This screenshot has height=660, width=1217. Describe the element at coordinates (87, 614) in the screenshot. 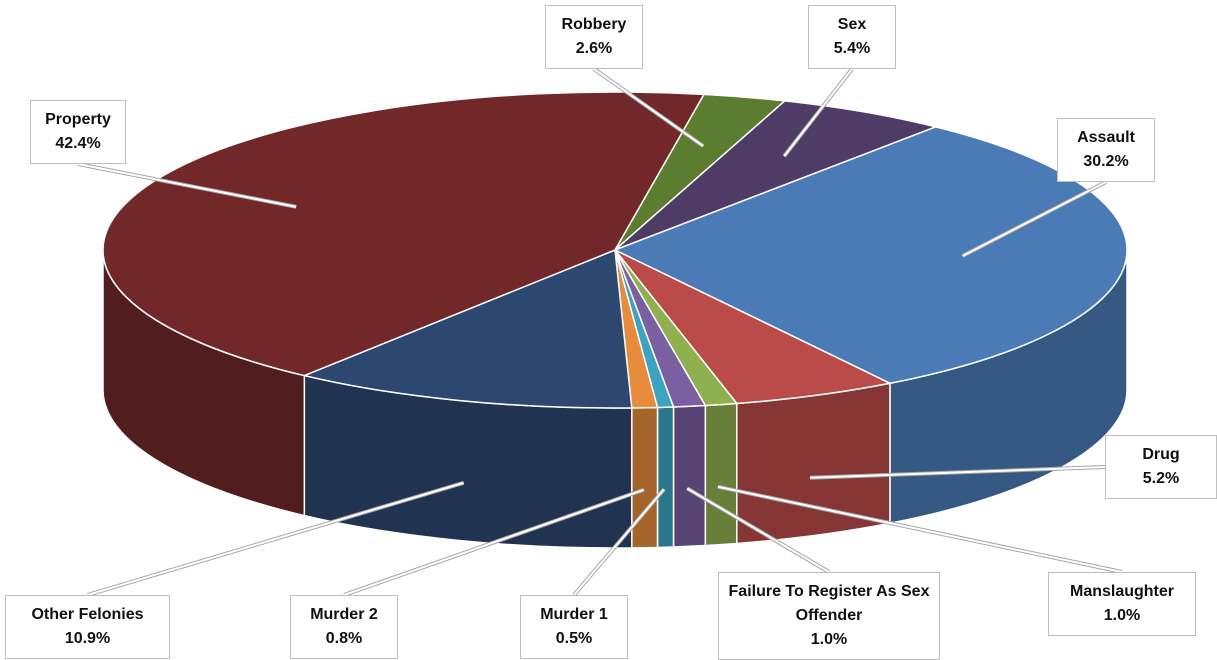

I see `label-name: Other Felonies` at that location.